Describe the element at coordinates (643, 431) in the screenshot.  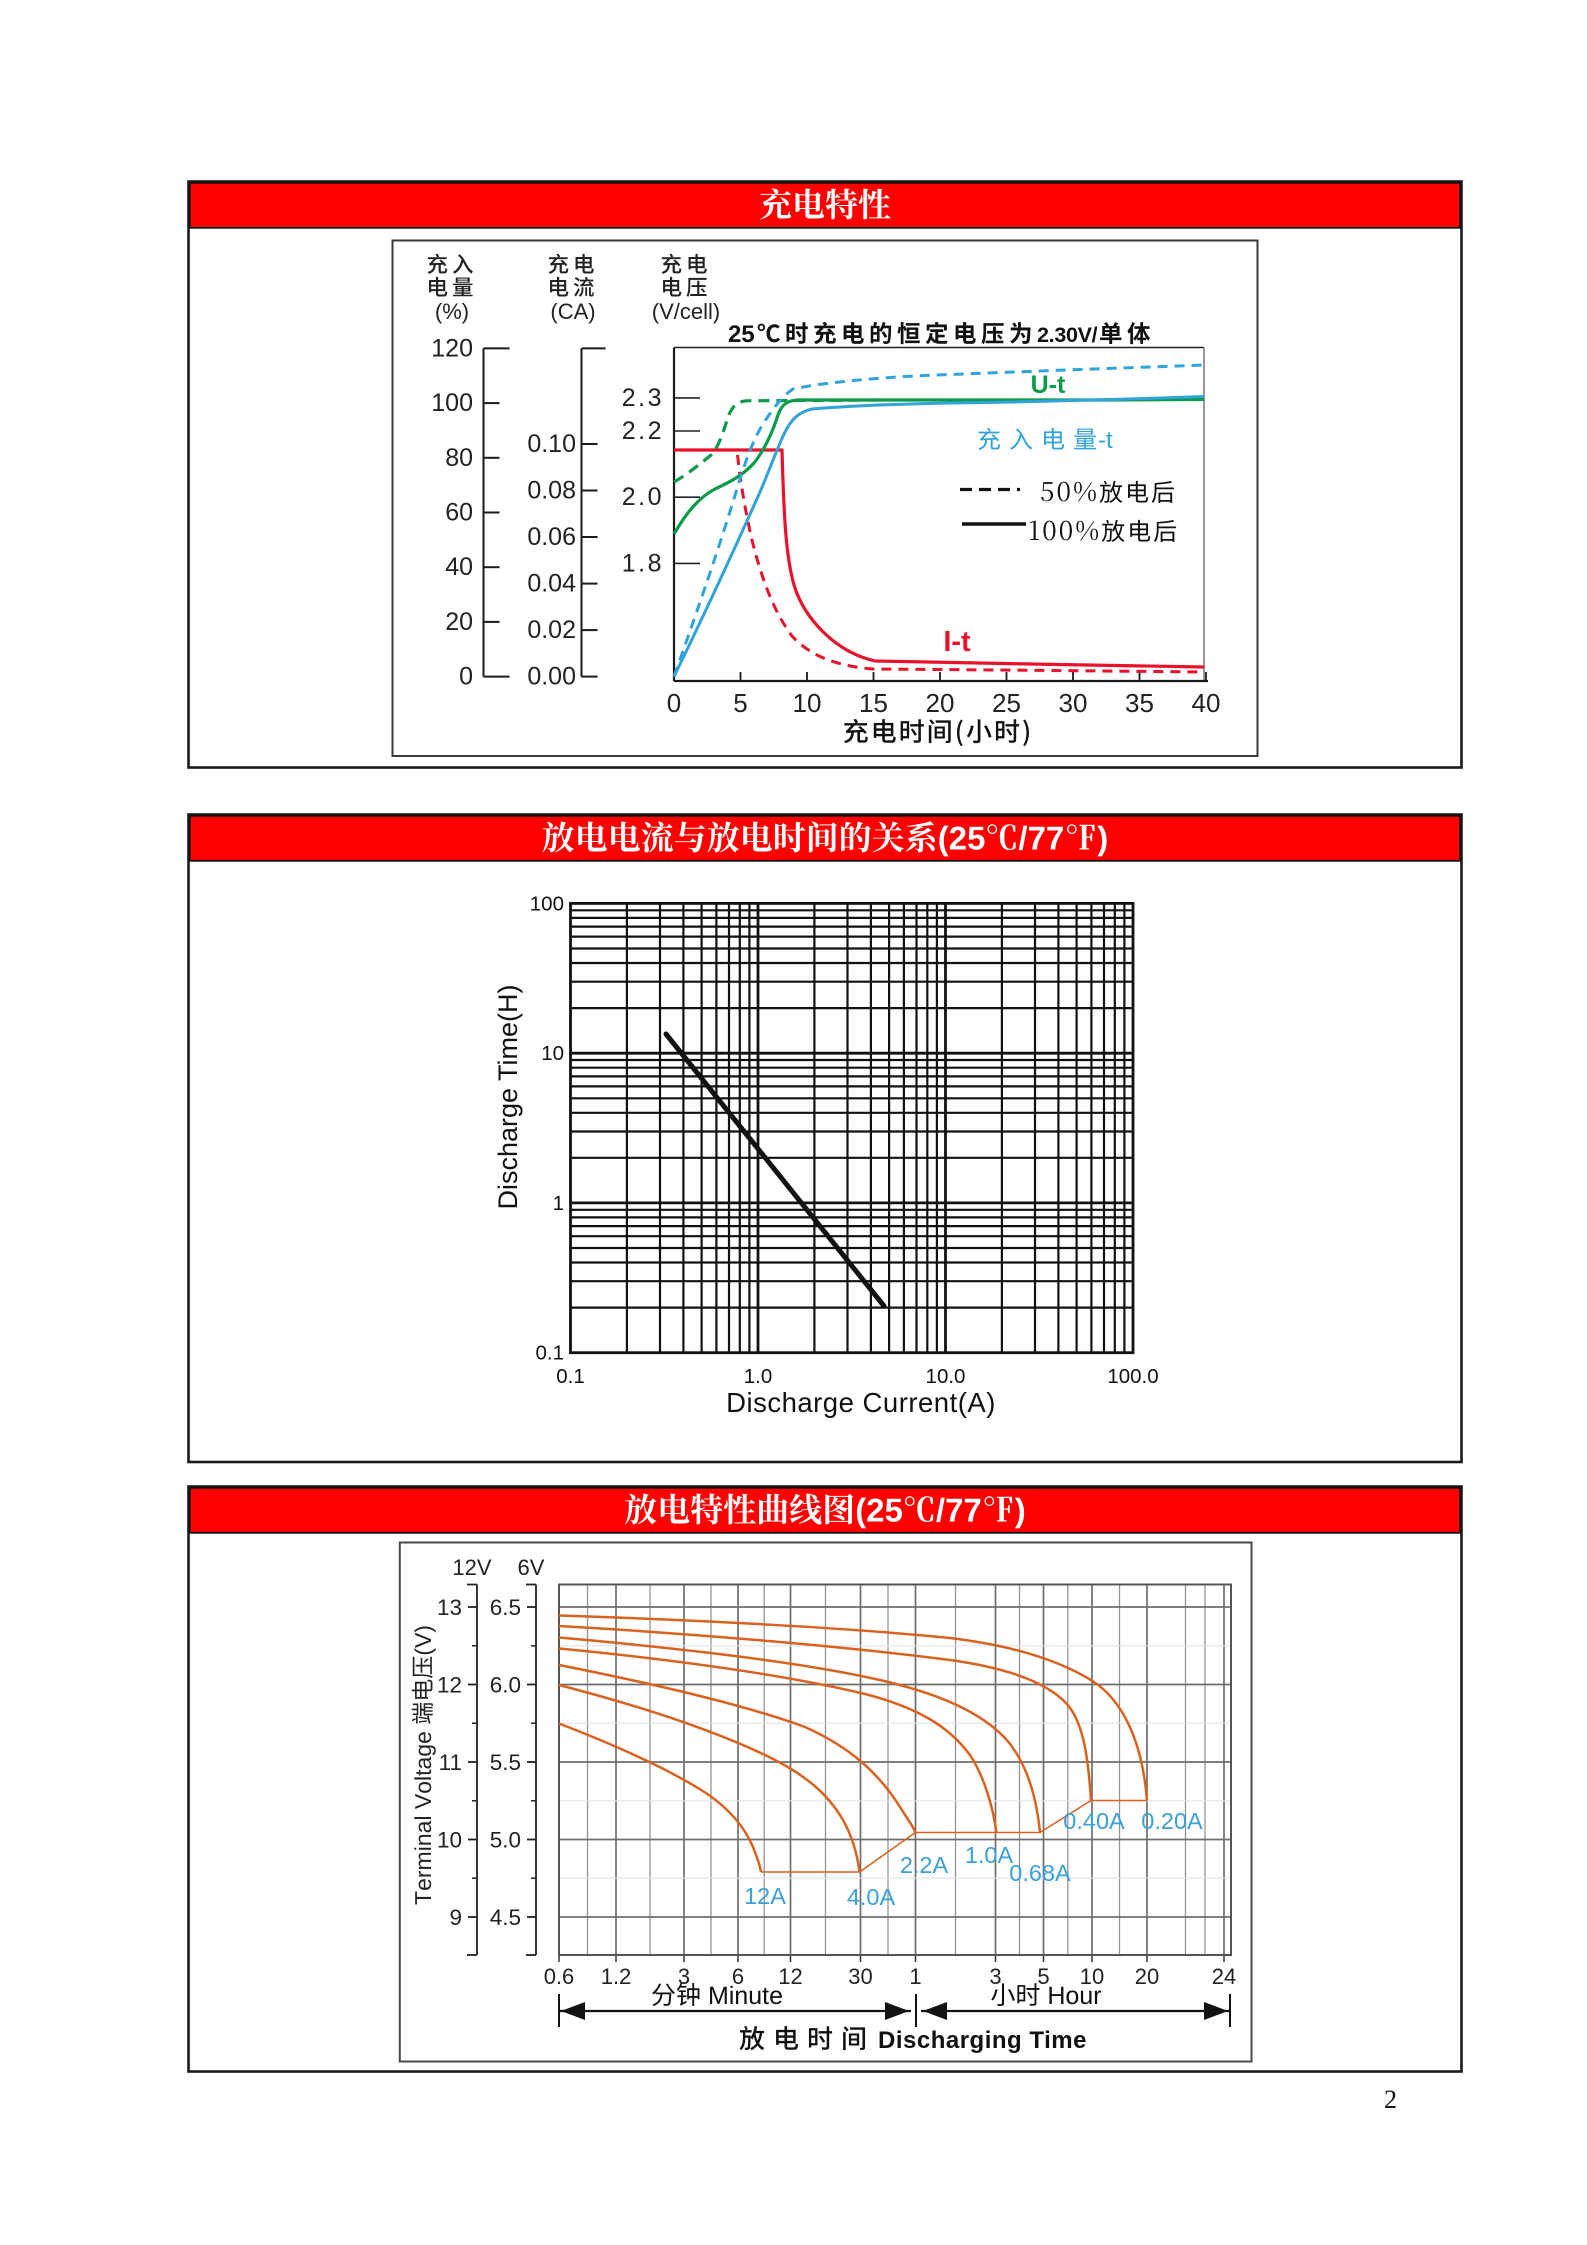
I see `svg-text: 2.2` at that location.